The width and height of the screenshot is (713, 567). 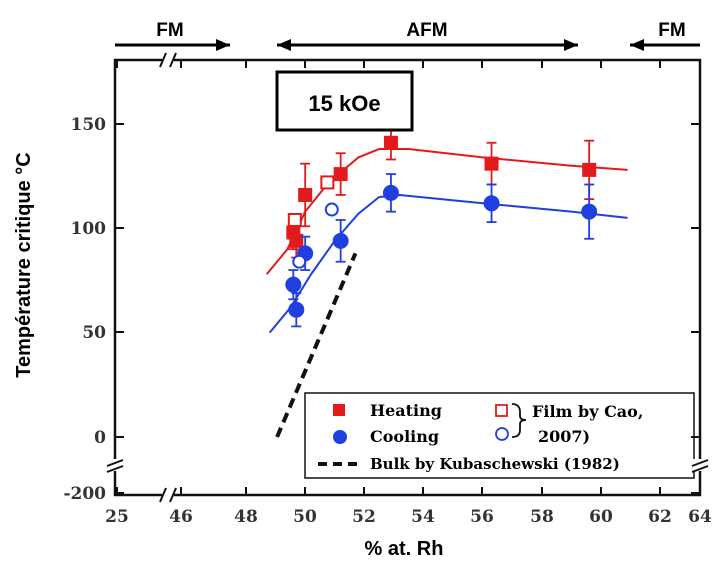 What do you see at coordinates (181, 517) in the screenshot?
I see `x-tick-label: 46` at bounding box center [181, 517].